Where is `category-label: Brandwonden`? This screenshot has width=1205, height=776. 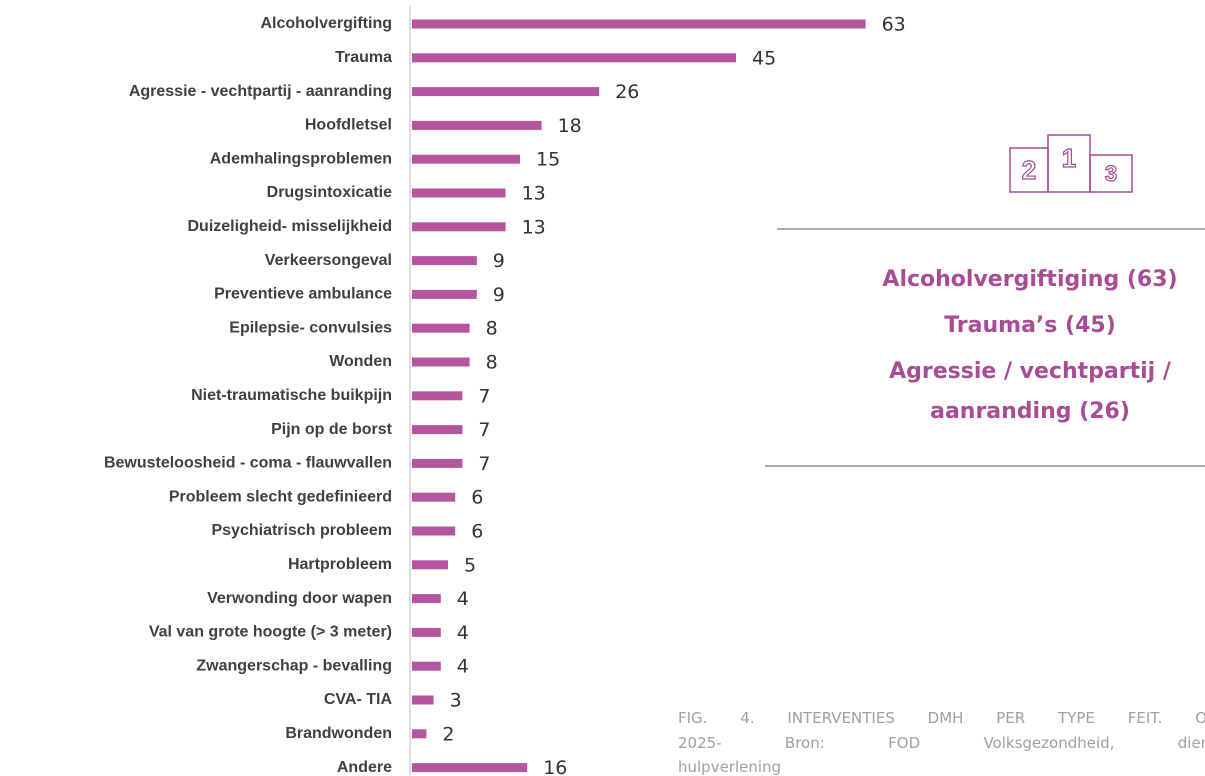 category-label: Brandwonden is located at coordinates (338, 733).